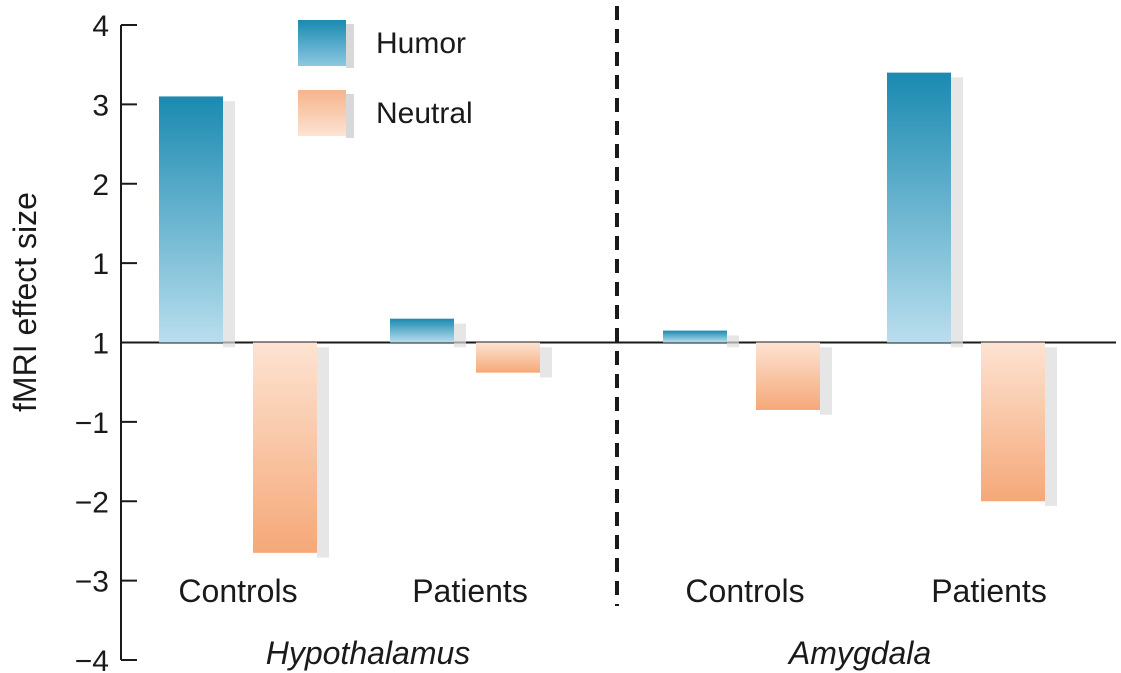 The height and width of the screenshot is (673, 1121). What do you see at coordinates (25, 302) in the screenshot?
I see `y-axis-title: fMRI effect size` at bounding box center [25, 302].